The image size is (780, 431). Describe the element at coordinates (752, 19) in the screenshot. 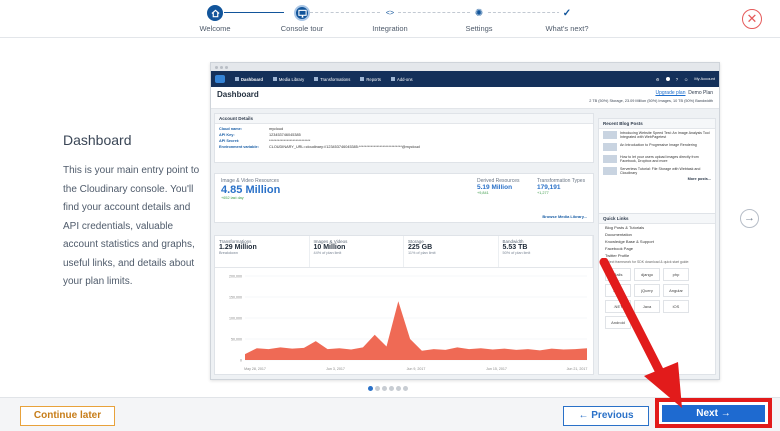

I see `close-icon: ✕` at that location.